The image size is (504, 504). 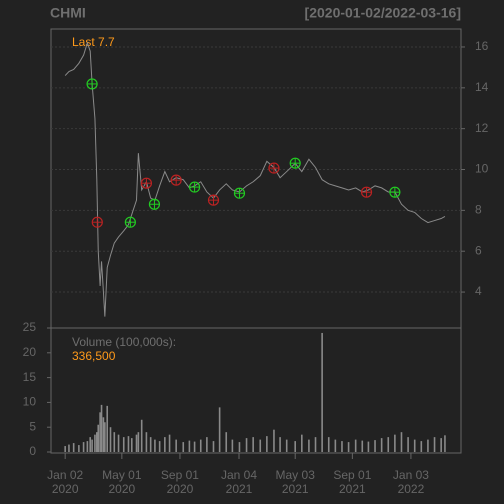 I want to click on chart-title: CHMI, so click(x=68, y=13).